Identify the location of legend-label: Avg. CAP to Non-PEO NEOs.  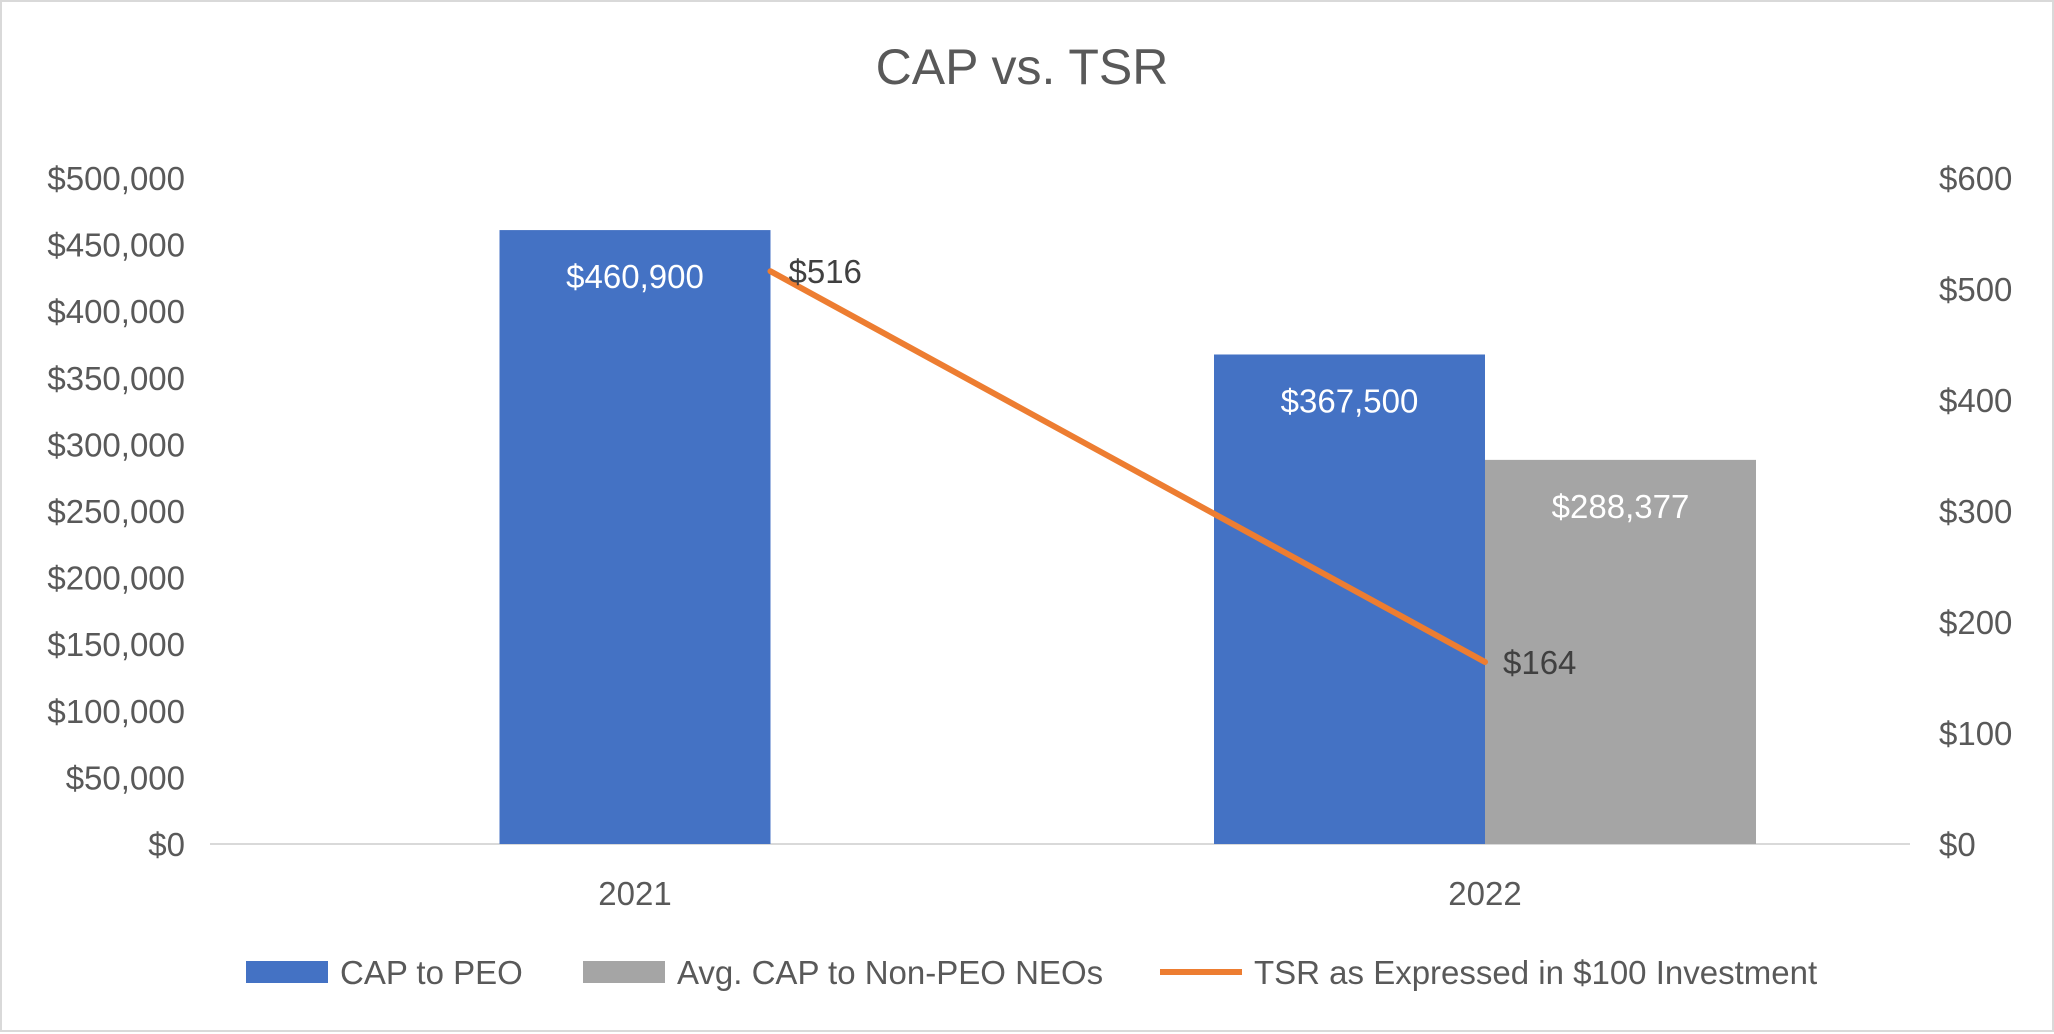
(890, 972).